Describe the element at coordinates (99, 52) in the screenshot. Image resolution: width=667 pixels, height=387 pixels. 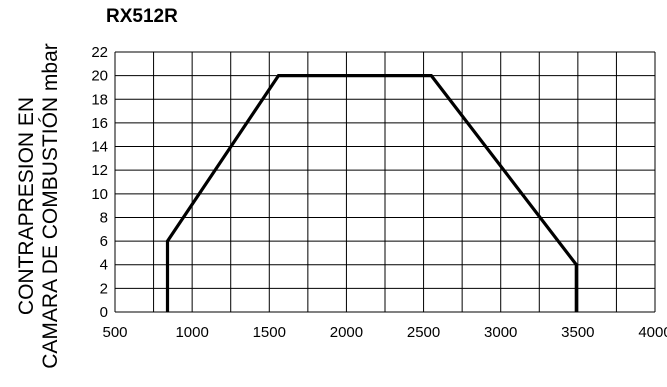
I see `y-tick-label: 22` at that location.